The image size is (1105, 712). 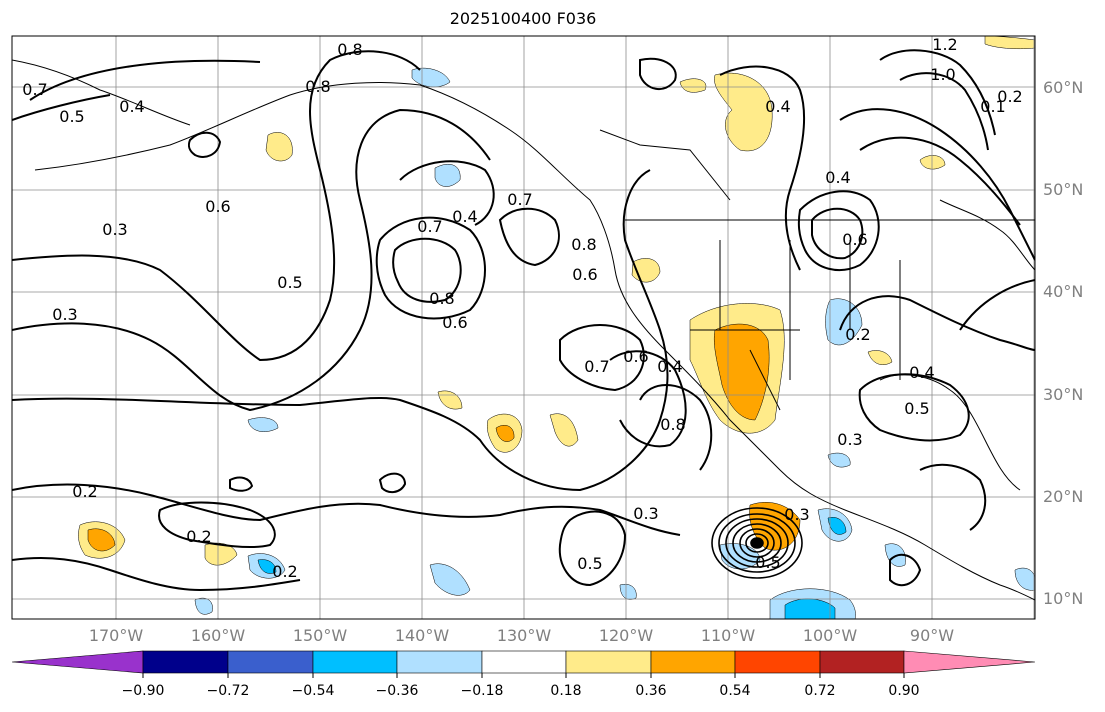 I want to click on colorbar-tick-label: 0.72, so click(x=820, y=691).